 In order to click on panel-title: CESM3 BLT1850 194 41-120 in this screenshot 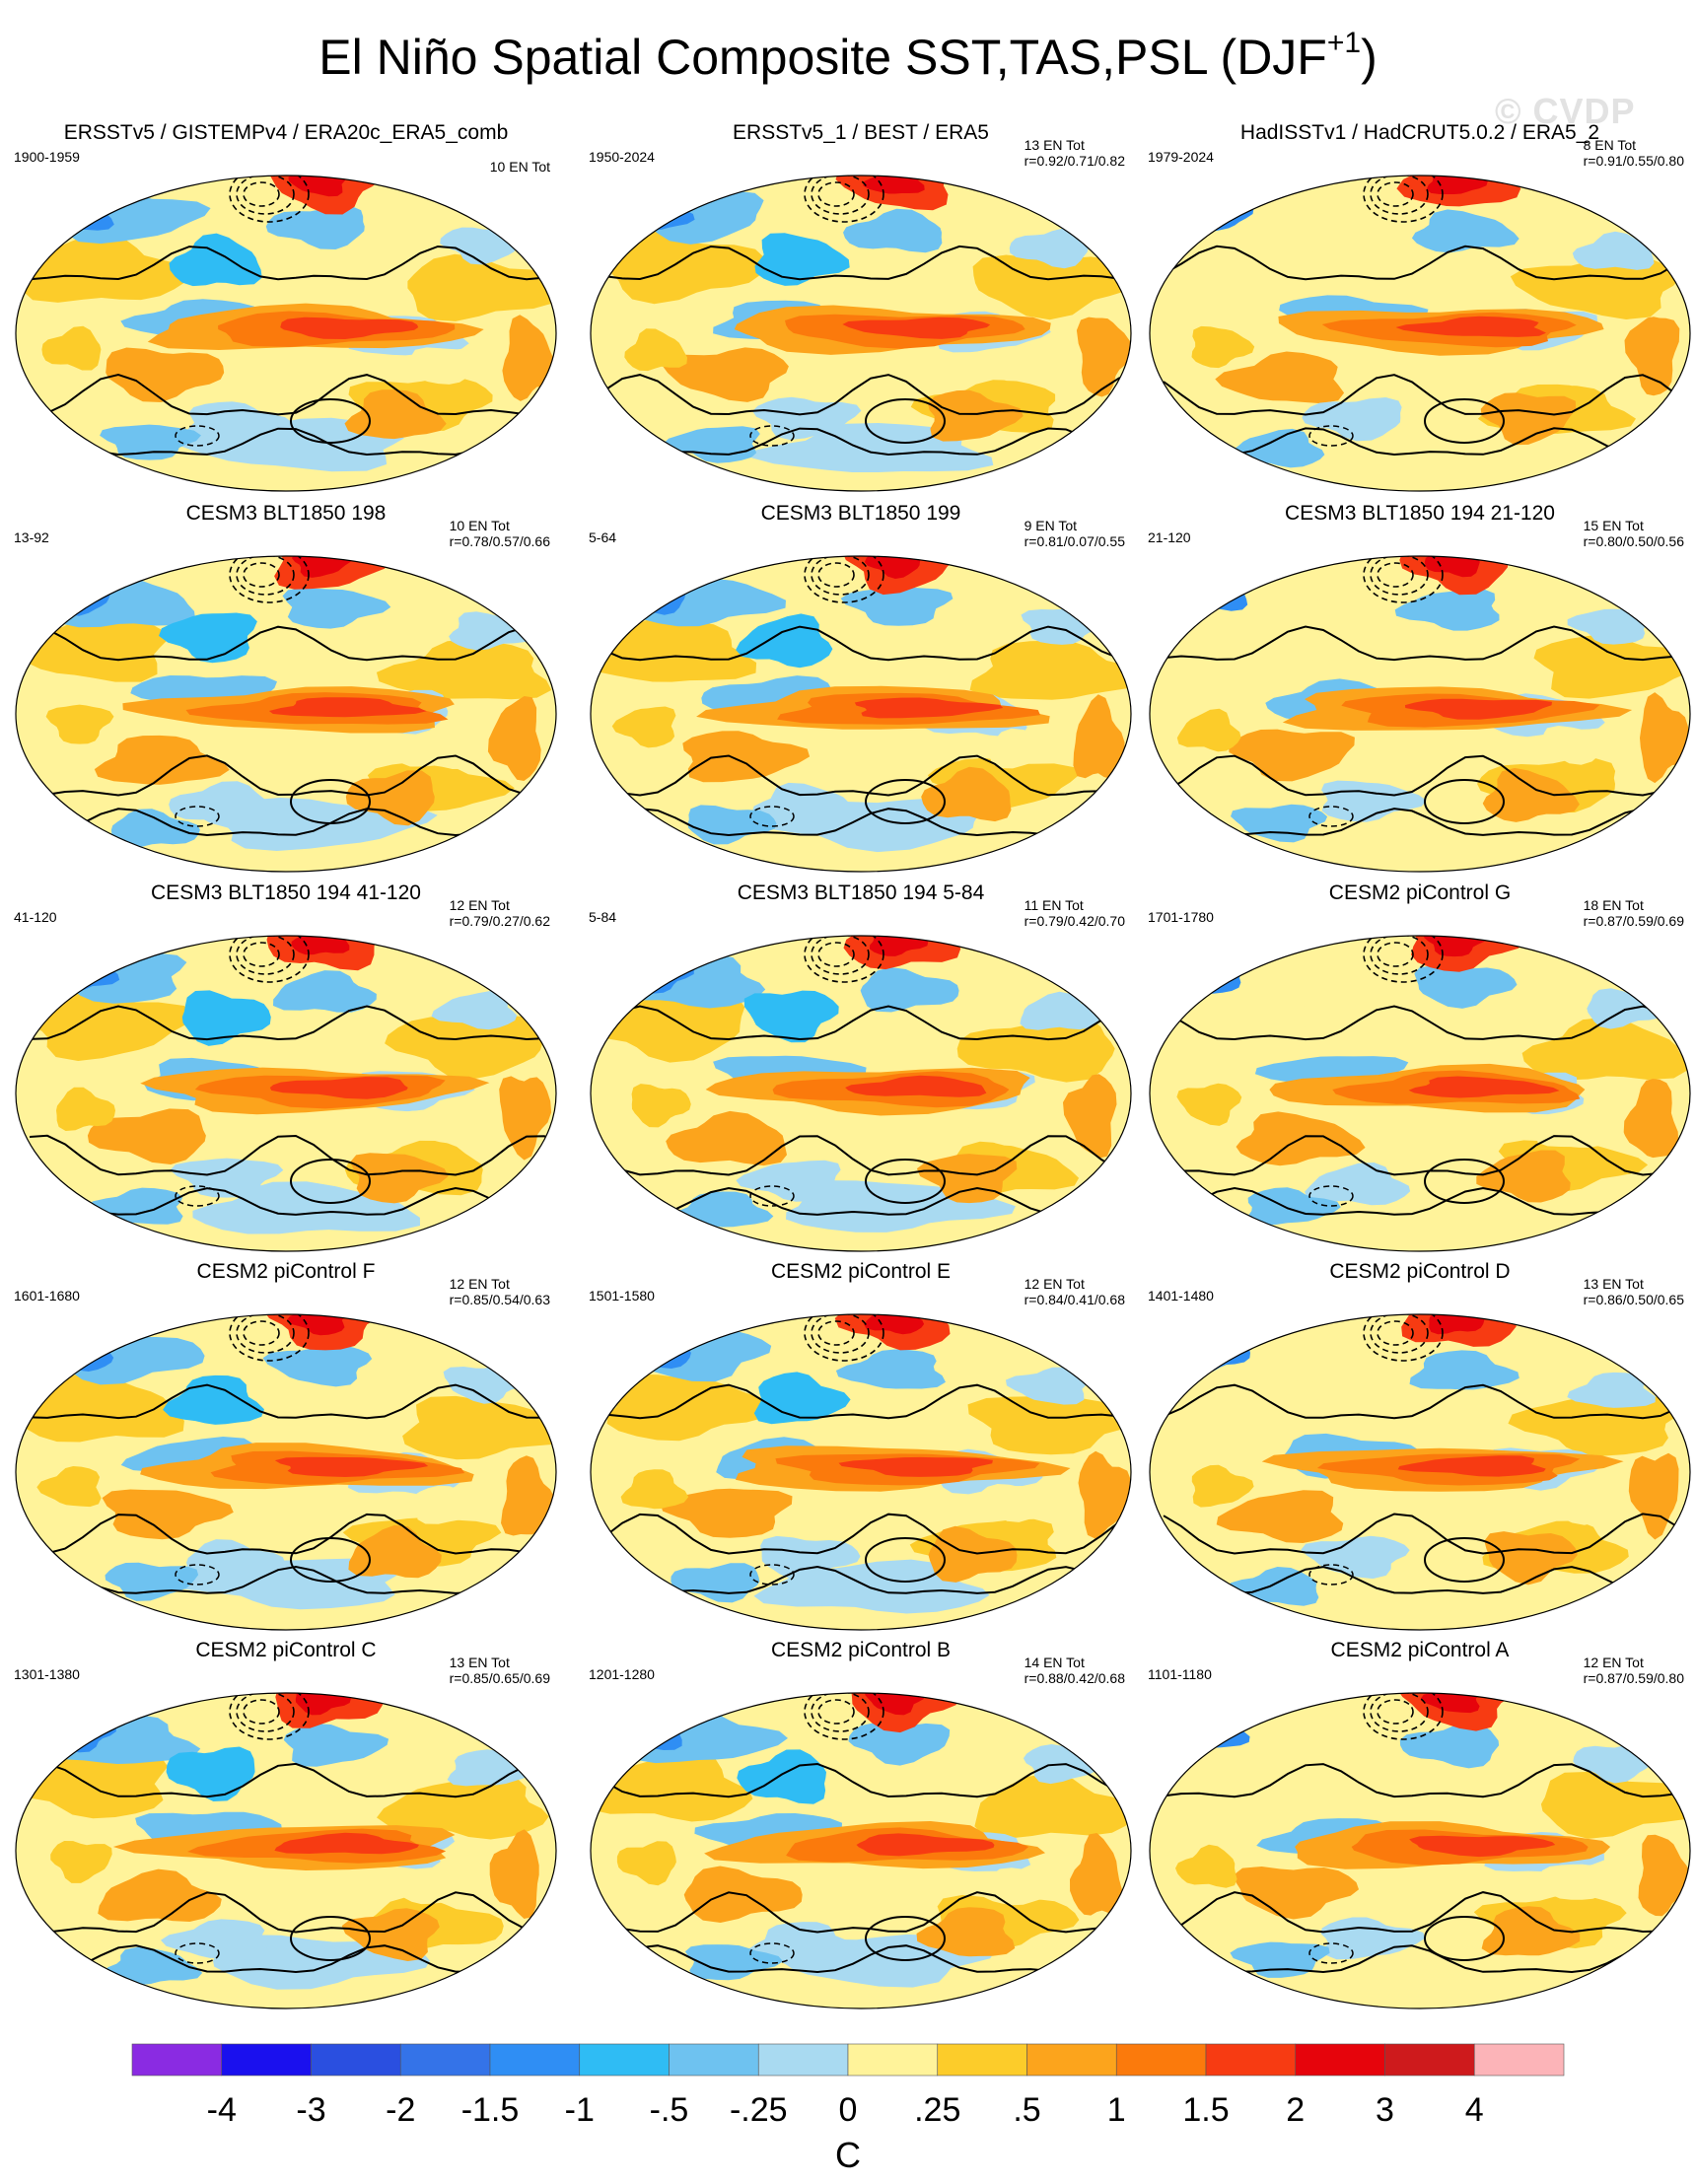, I will do `click(286, 892)`.